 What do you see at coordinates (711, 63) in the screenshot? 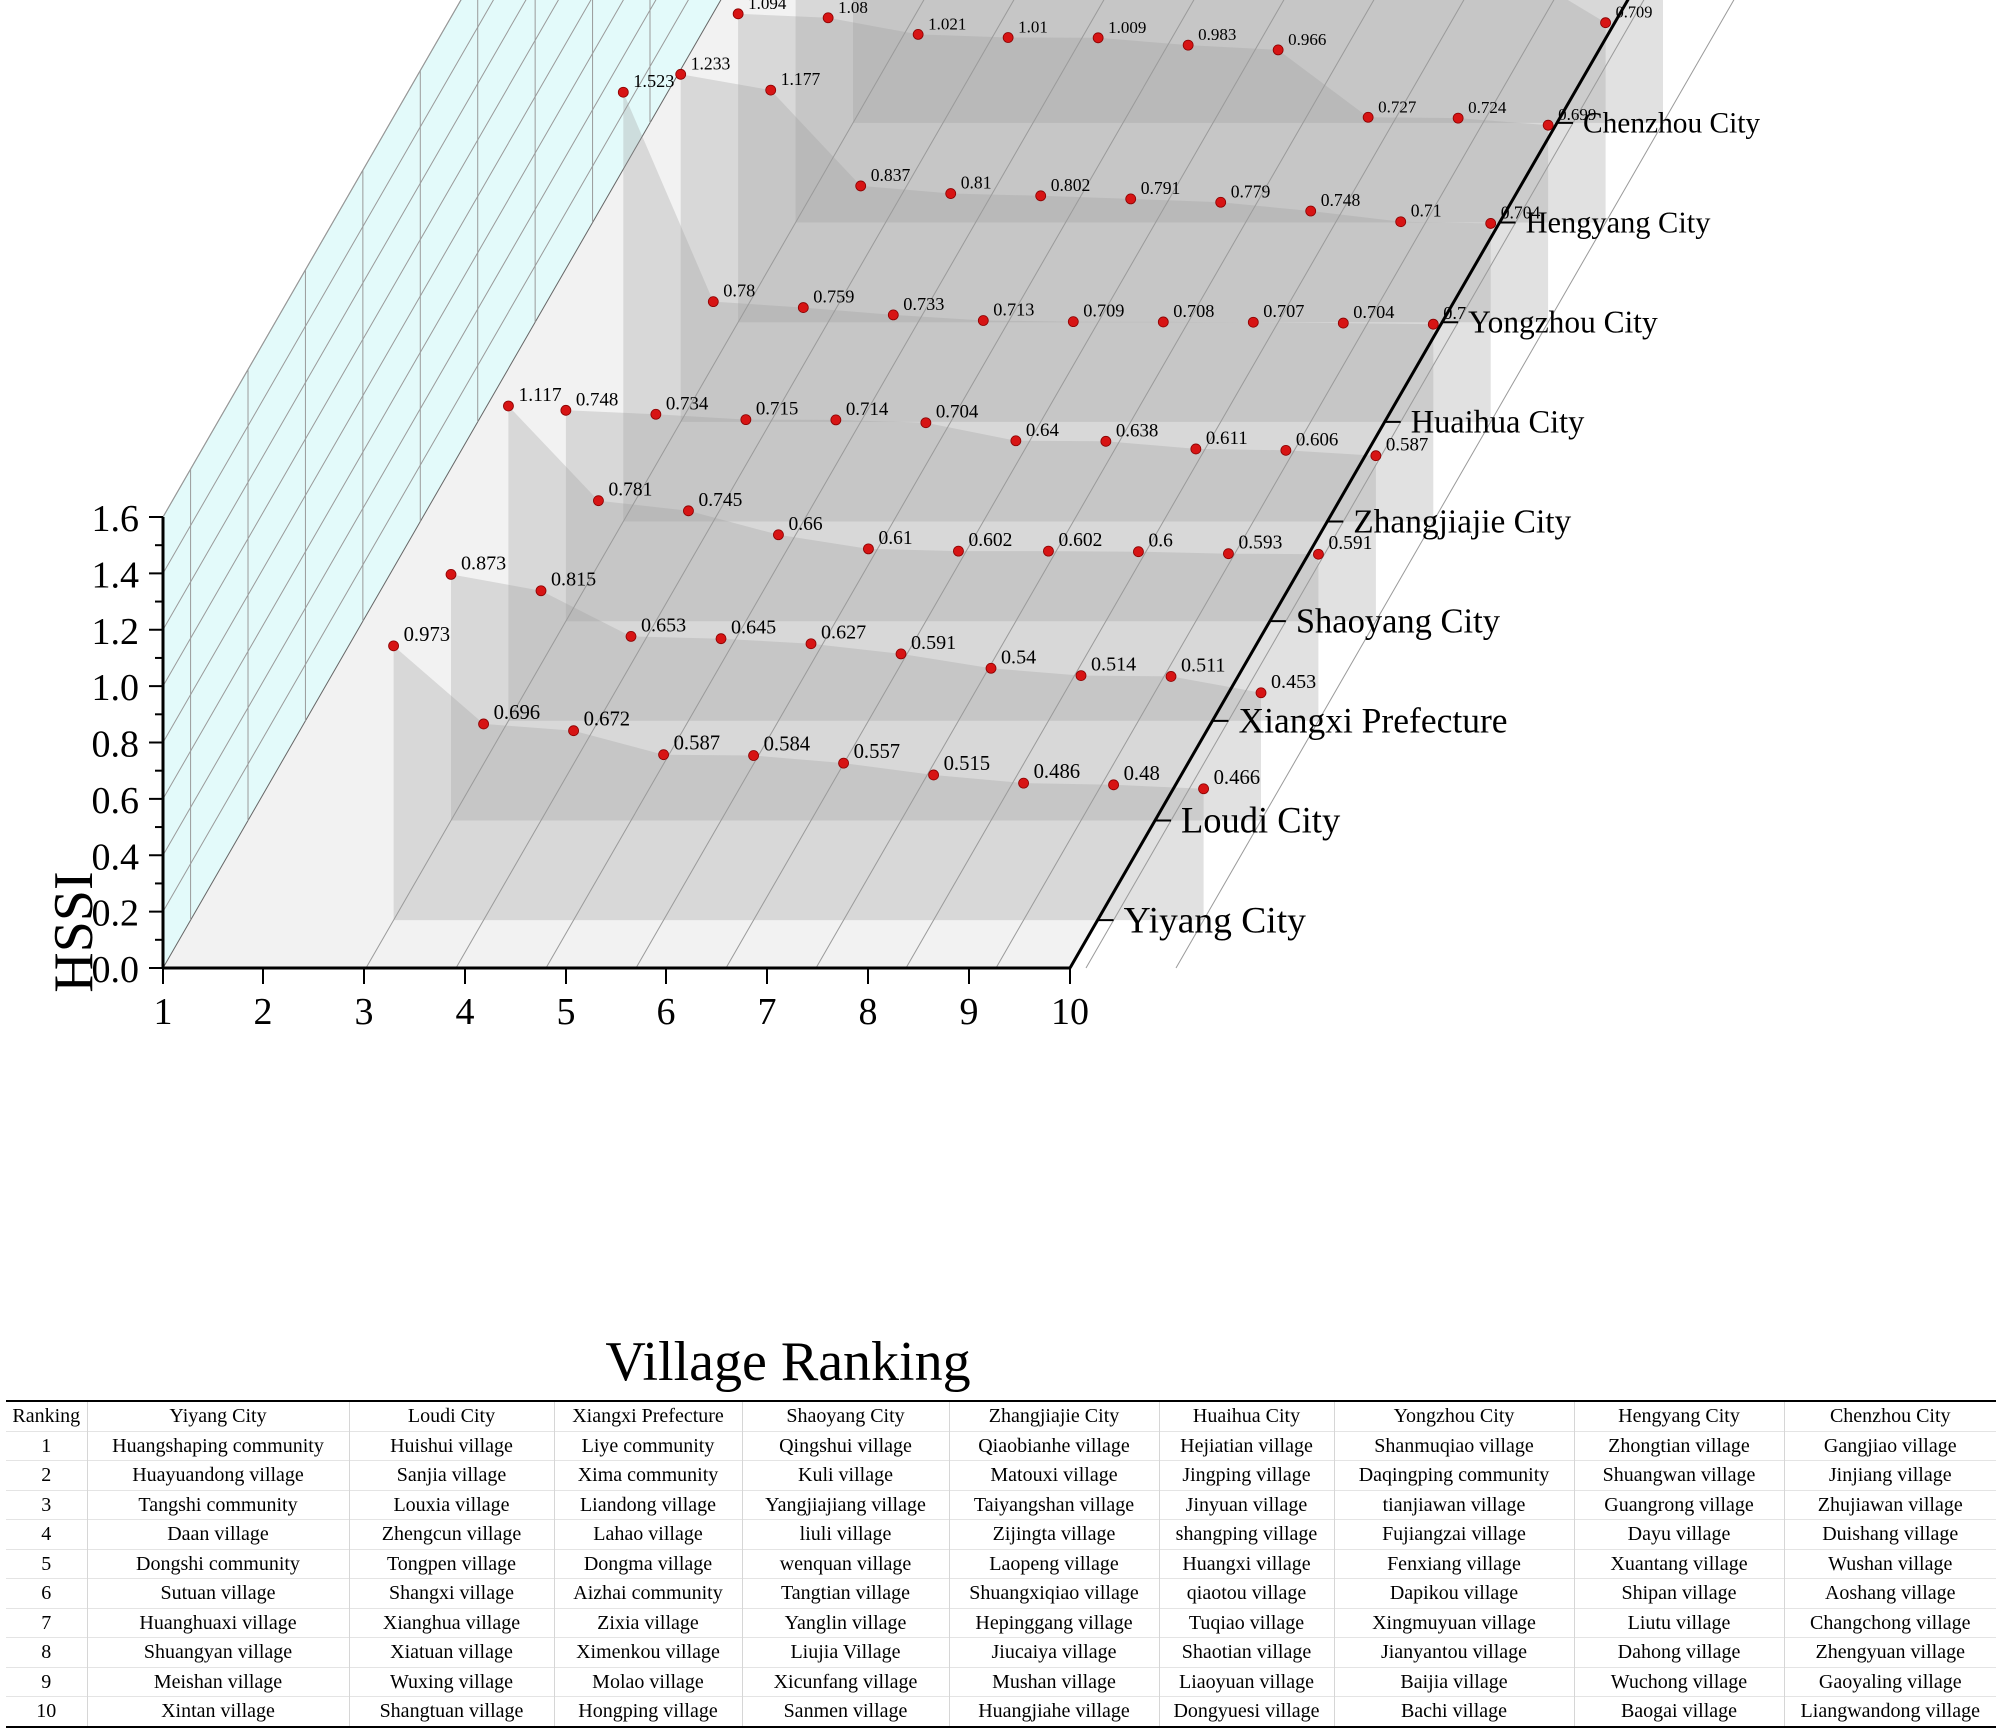
I see `data-label: 1.233` at bounding box center [711, 63].